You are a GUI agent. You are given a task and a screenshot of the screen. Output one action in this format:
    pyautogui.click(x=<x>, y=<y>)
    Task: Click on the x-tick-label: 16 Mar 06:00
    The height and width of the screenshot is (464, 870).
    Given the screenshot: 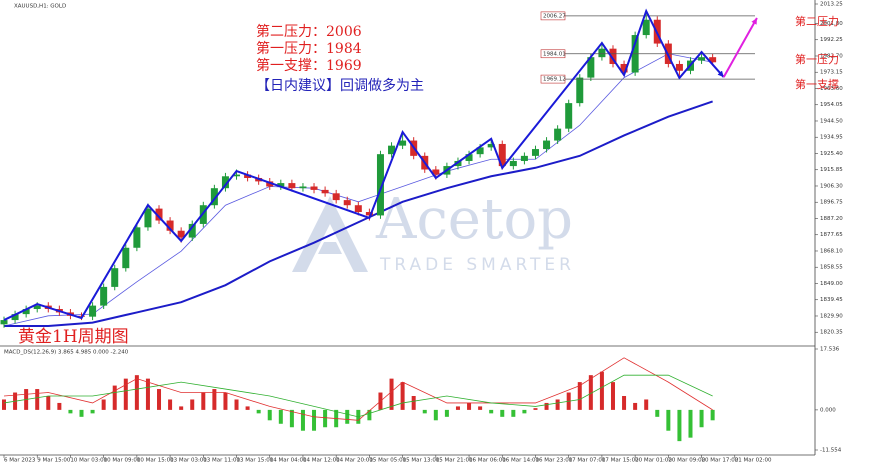 What is the action you would take?
    pyautogui.click(x=487, y=461)
    